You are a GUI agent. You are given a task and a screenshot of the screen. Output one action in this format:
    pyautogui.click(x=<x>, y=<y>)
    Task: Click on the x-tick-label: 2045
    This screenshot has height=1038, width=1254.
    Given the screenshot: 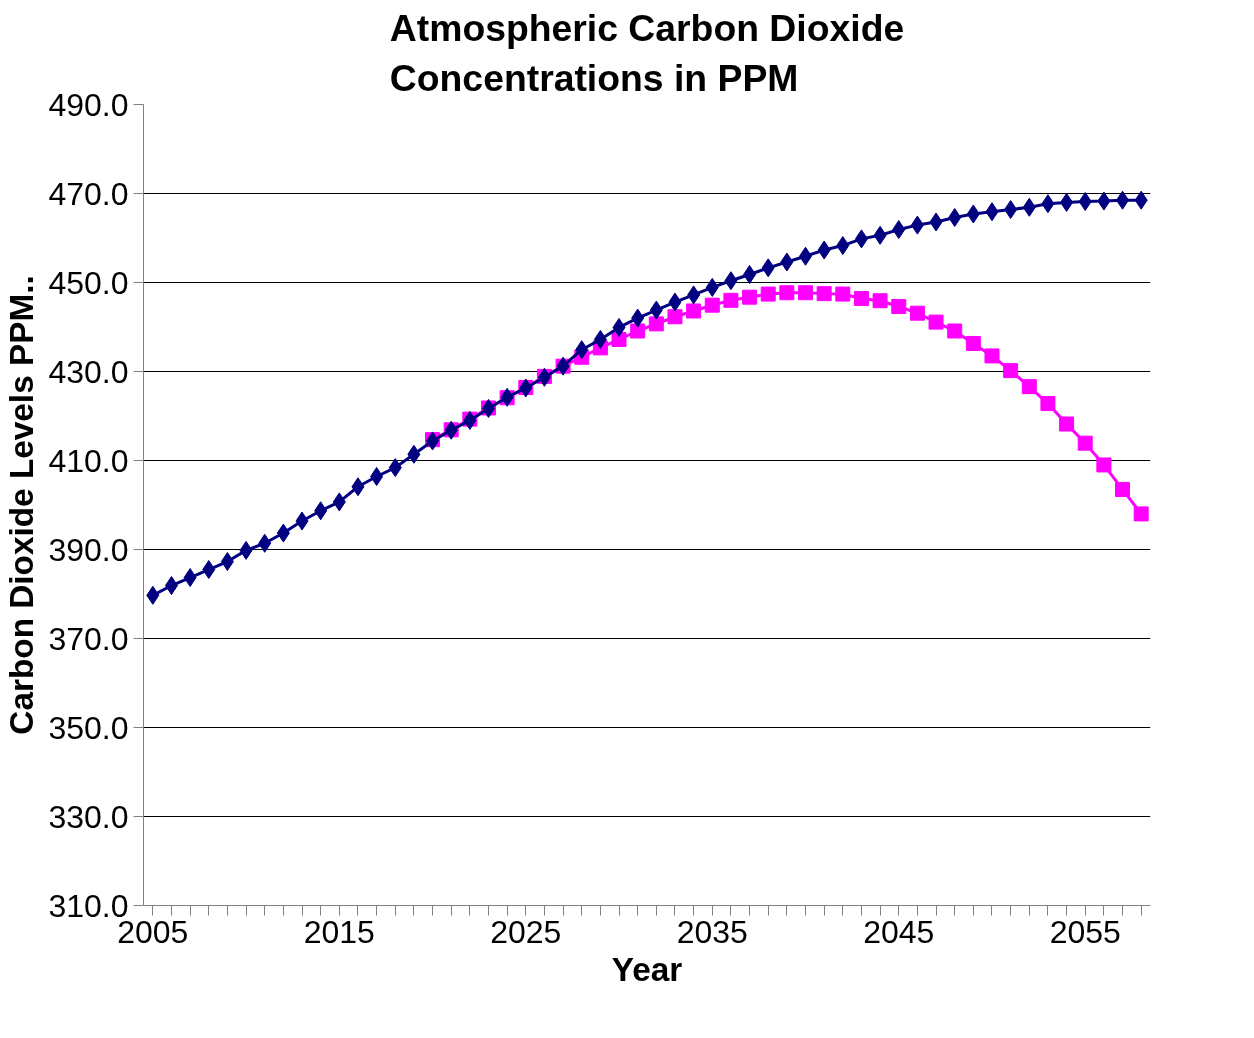 What is the action you would take?
    pyautogui.click(x=899, y=931)
    